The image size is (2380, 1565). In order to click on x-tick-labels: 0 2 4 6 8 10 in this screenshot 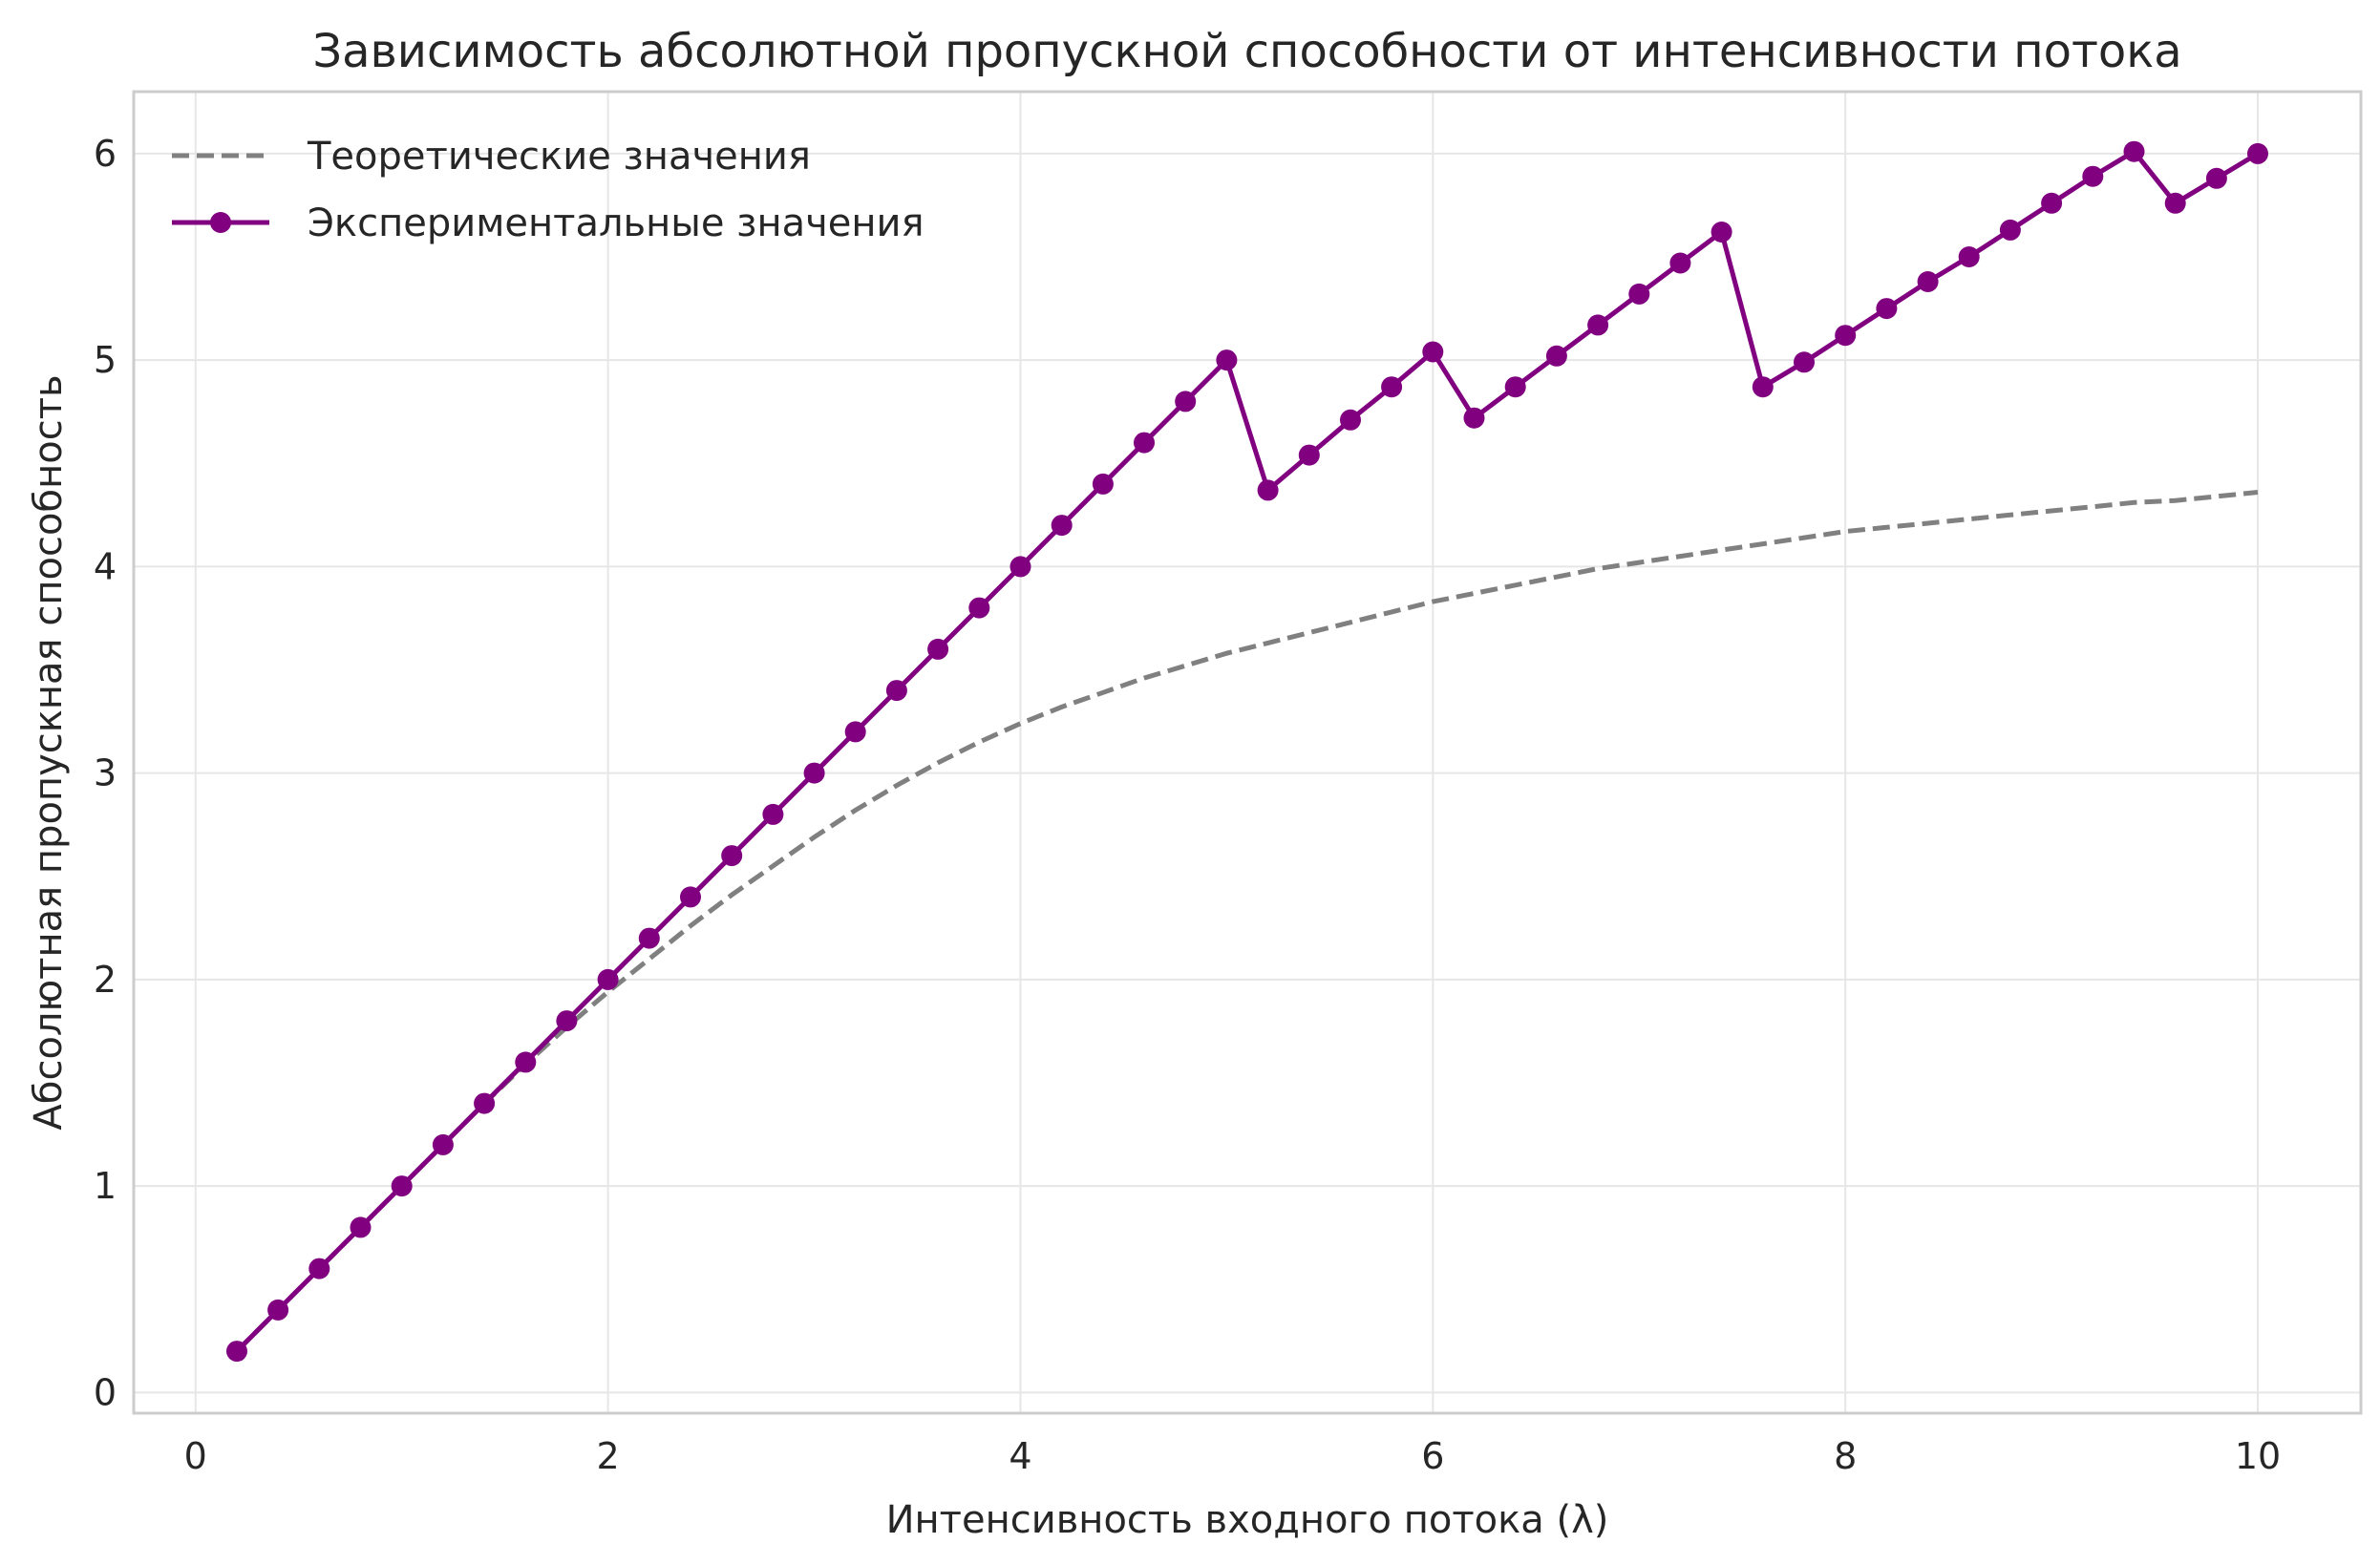, I will do `click(1233, 1456)`.